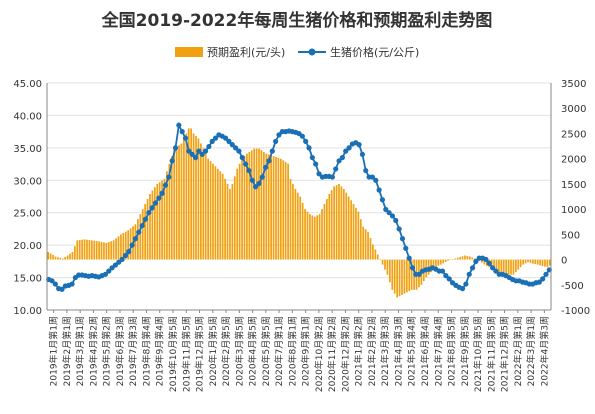 This screenshot has height=414, width=595. I want to click on x-tick-label: 2020年10月第2周, so click(319, 354).